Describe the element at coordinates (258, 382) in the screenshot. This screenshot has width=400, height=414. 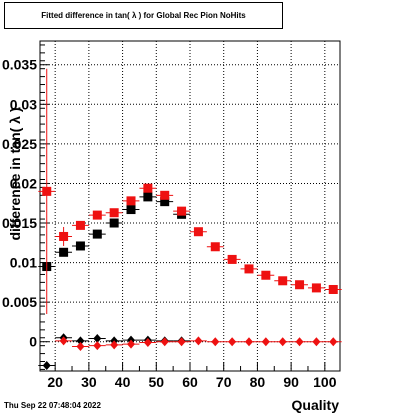
I see `x-tick-label: 80` at that location.